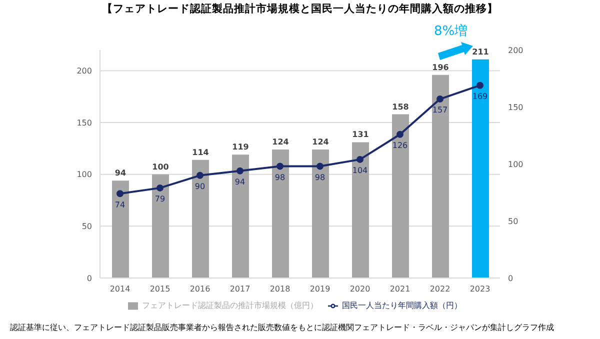 This screenshot has height=339, width=600. Describe the element at coordinates (516, 50) in the screenshot. I see `y2-tick-label: 200` at that location.